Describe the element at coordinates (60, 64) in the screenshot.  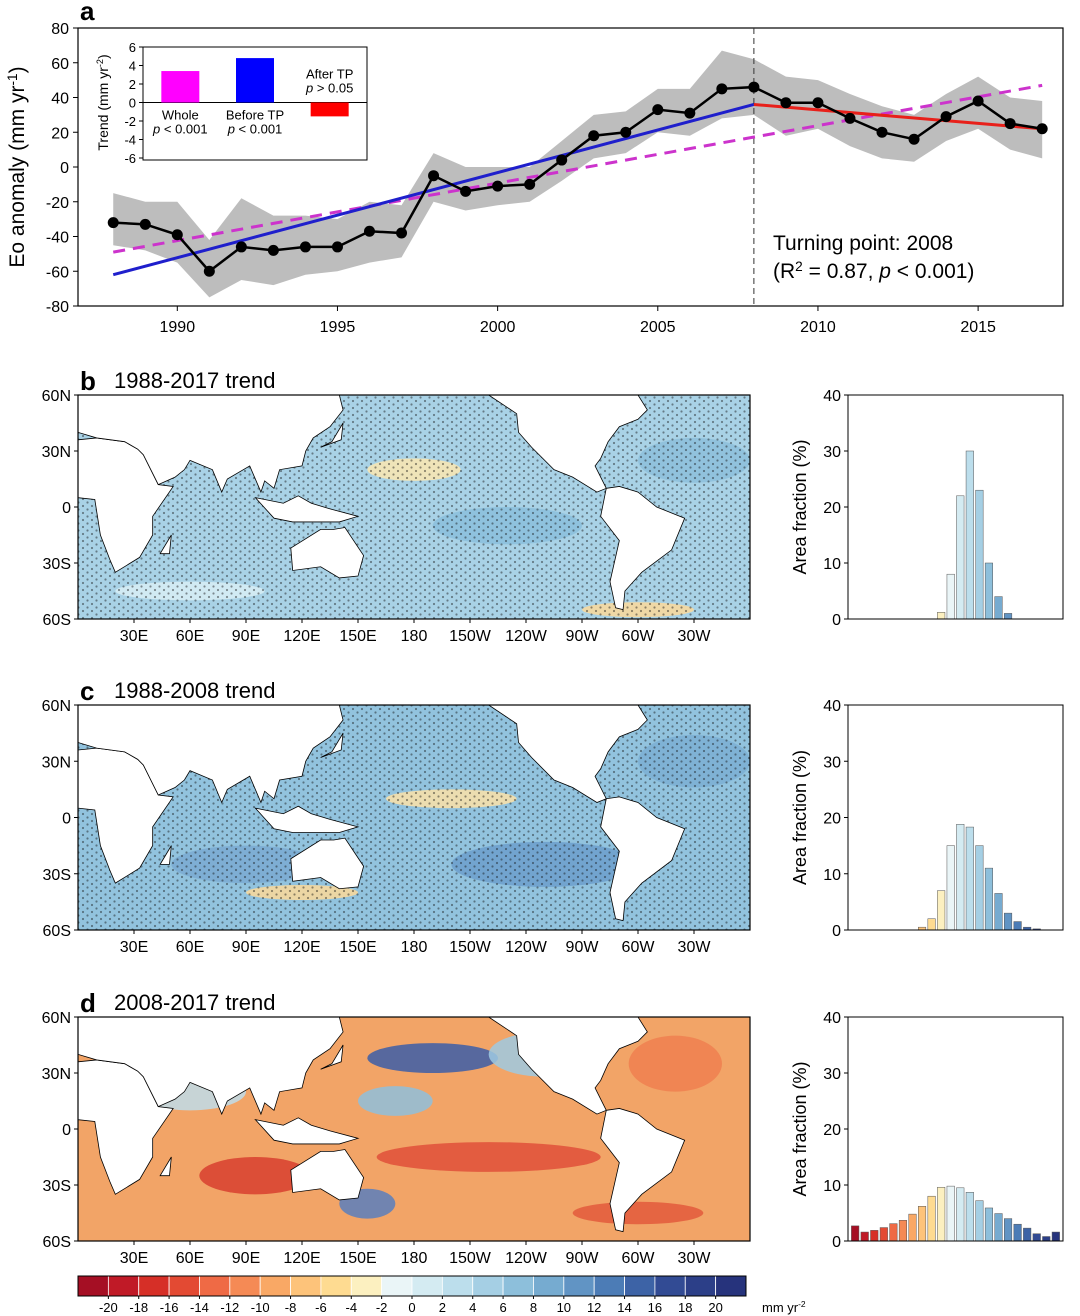
I see `y-tick-label: 60` at that location.